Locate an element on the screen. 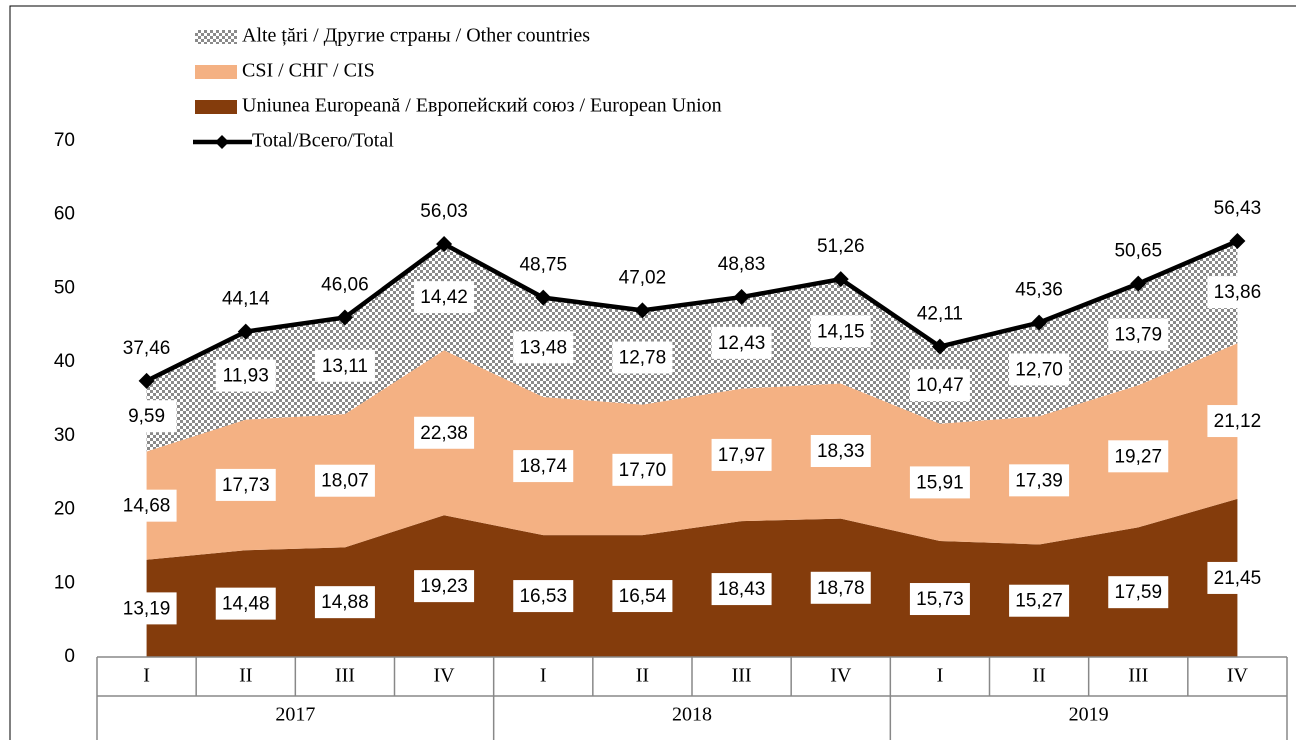  data-label: 48,83 is located at coordinates (742, 264).